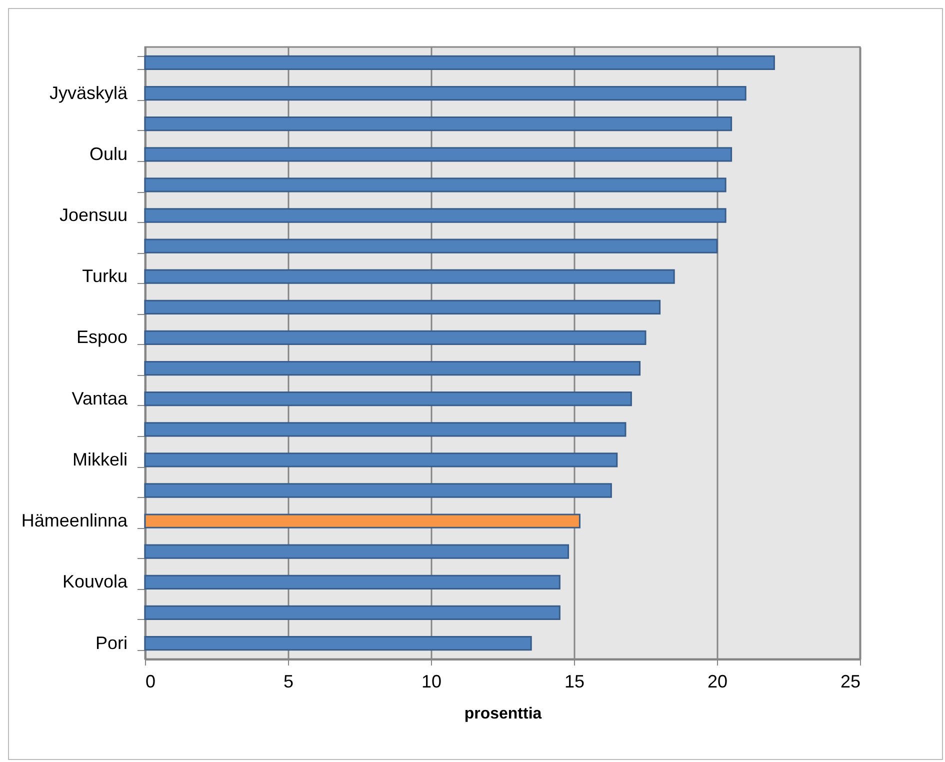 The image size is (945, 762). I want to click on y-tick-label: Espoo, so click(102, 337).